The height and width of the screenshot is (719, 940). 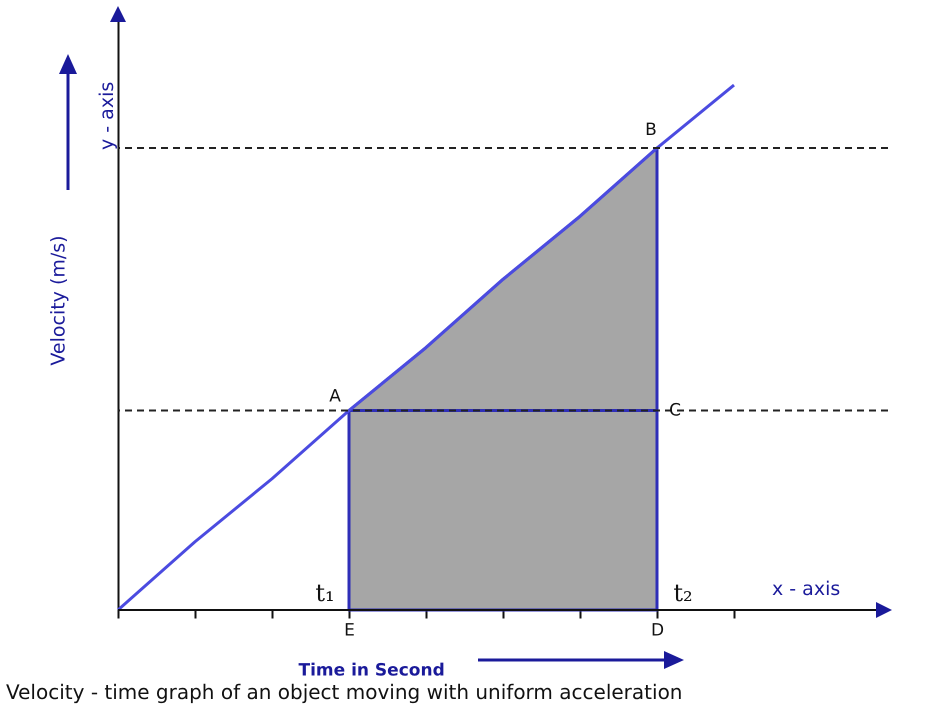 I want to click on annotation: B, so click(x=651, y=130).